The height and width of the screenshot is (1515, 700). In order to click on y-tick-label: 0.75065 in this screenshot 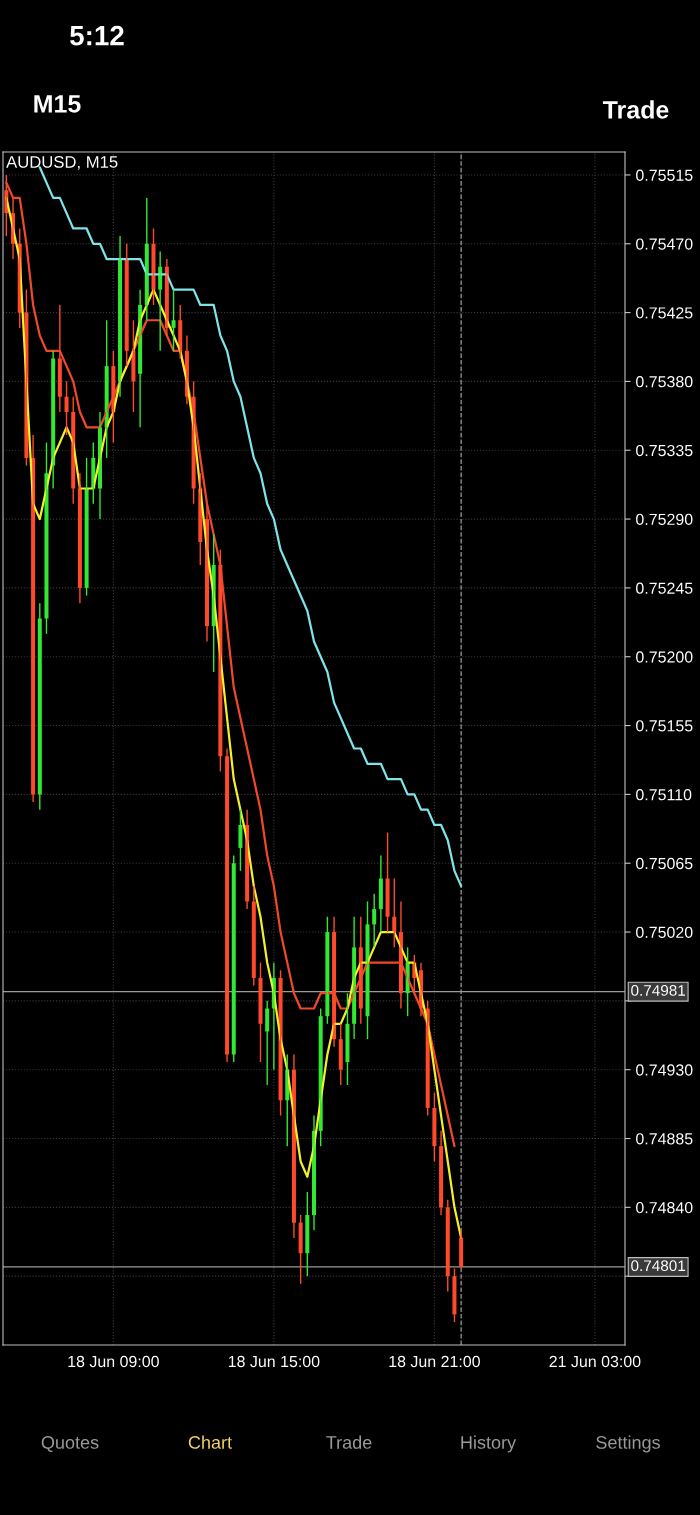, I will do `click(664, 863)`.